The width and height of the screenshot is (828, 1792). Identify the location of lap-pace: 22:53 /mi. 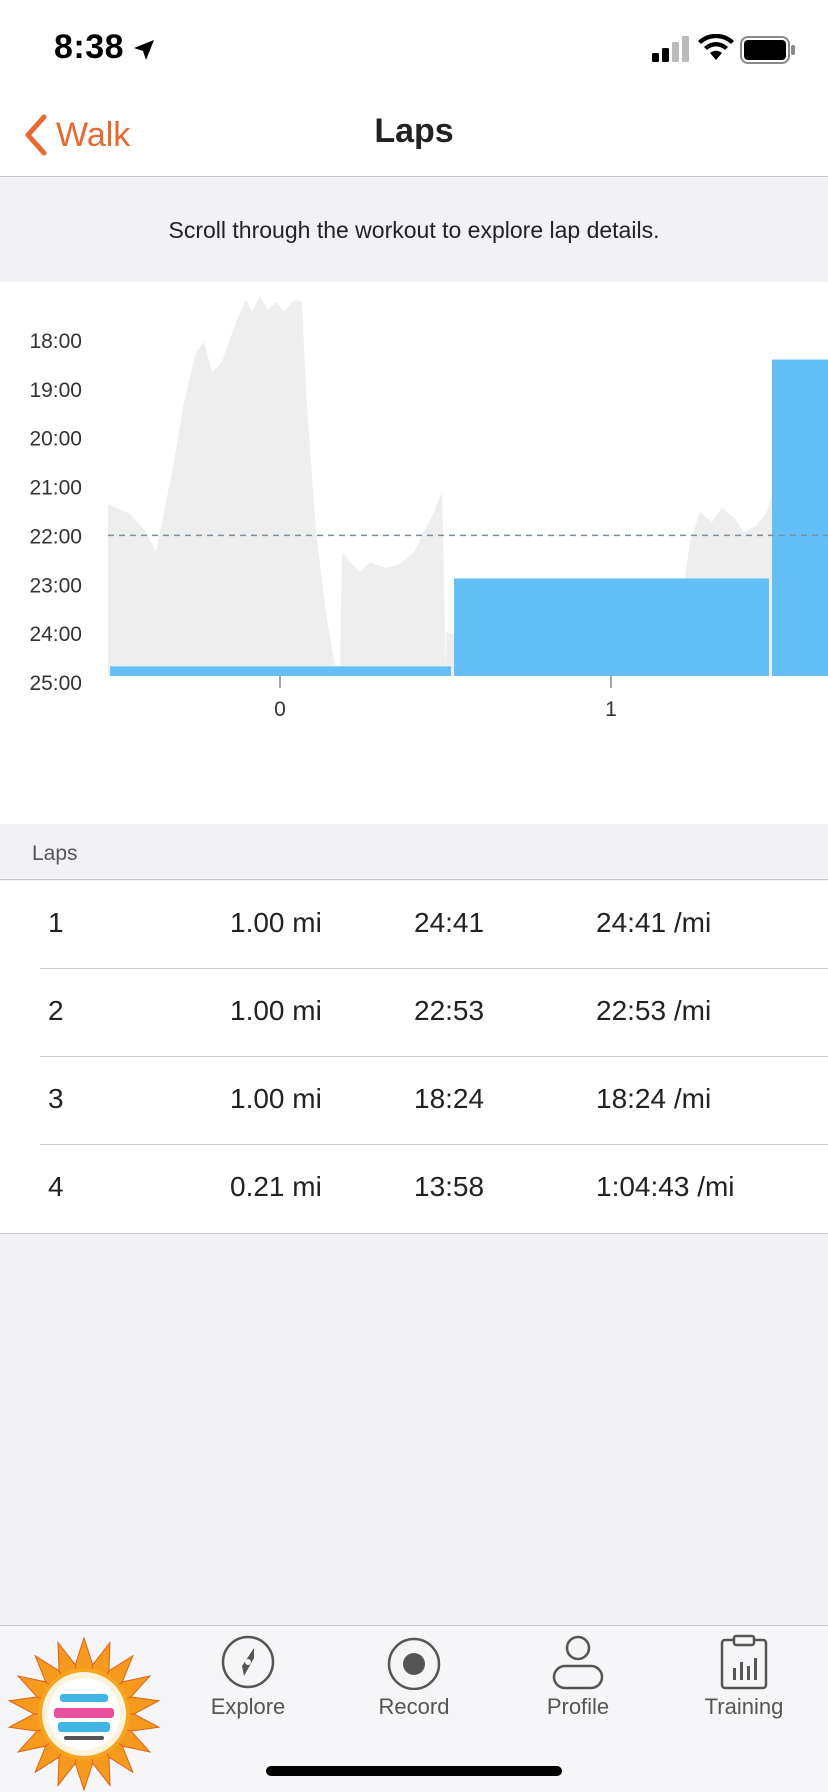
(654, 1010).